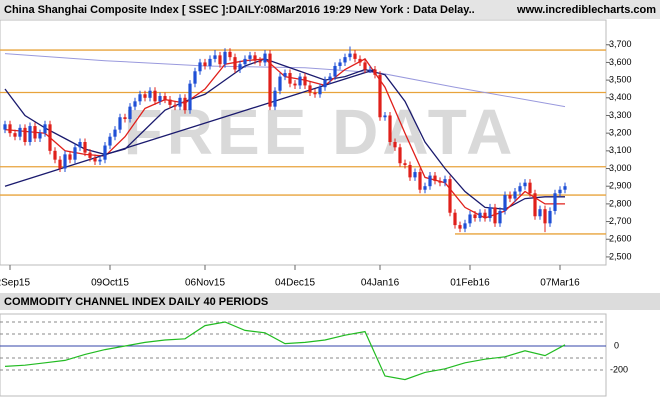 This screenshot has width=660, height=400. Describe the element at coordinates (560, 283) in the screenshot. I see `x-tick-label: 07Mar16` at that location.